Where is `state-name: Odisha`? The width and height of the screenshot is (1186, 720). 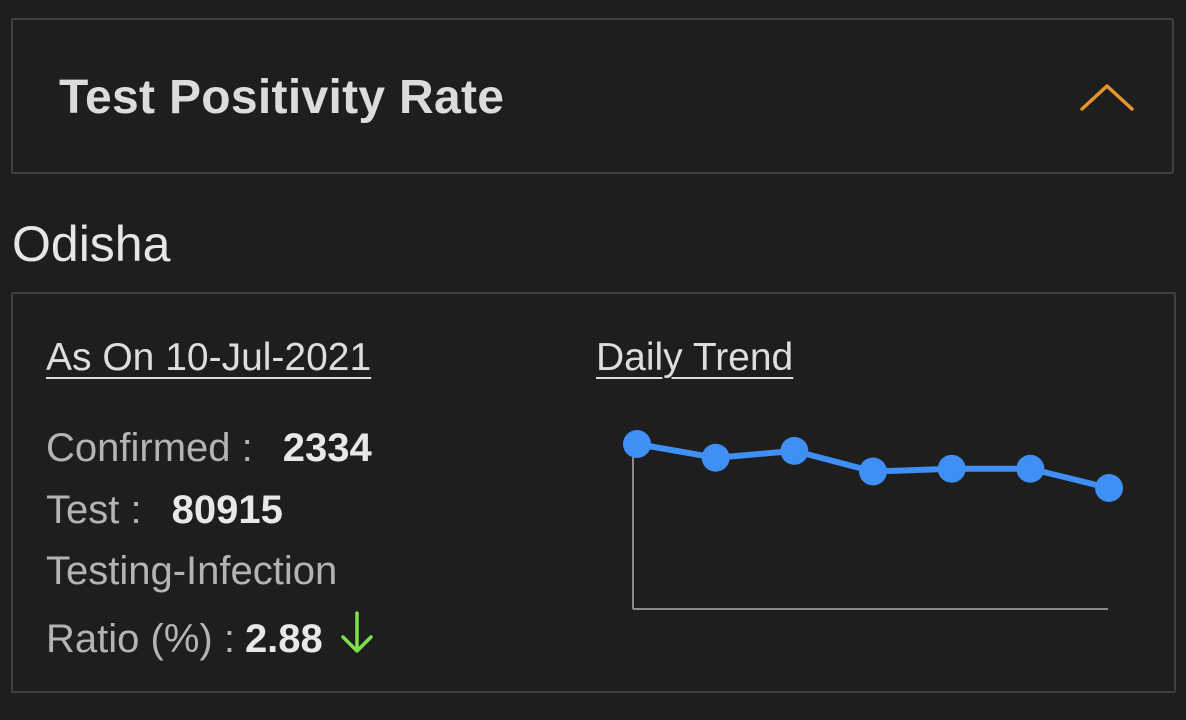
state-name: Odisha is located at coordinates (91, 244).